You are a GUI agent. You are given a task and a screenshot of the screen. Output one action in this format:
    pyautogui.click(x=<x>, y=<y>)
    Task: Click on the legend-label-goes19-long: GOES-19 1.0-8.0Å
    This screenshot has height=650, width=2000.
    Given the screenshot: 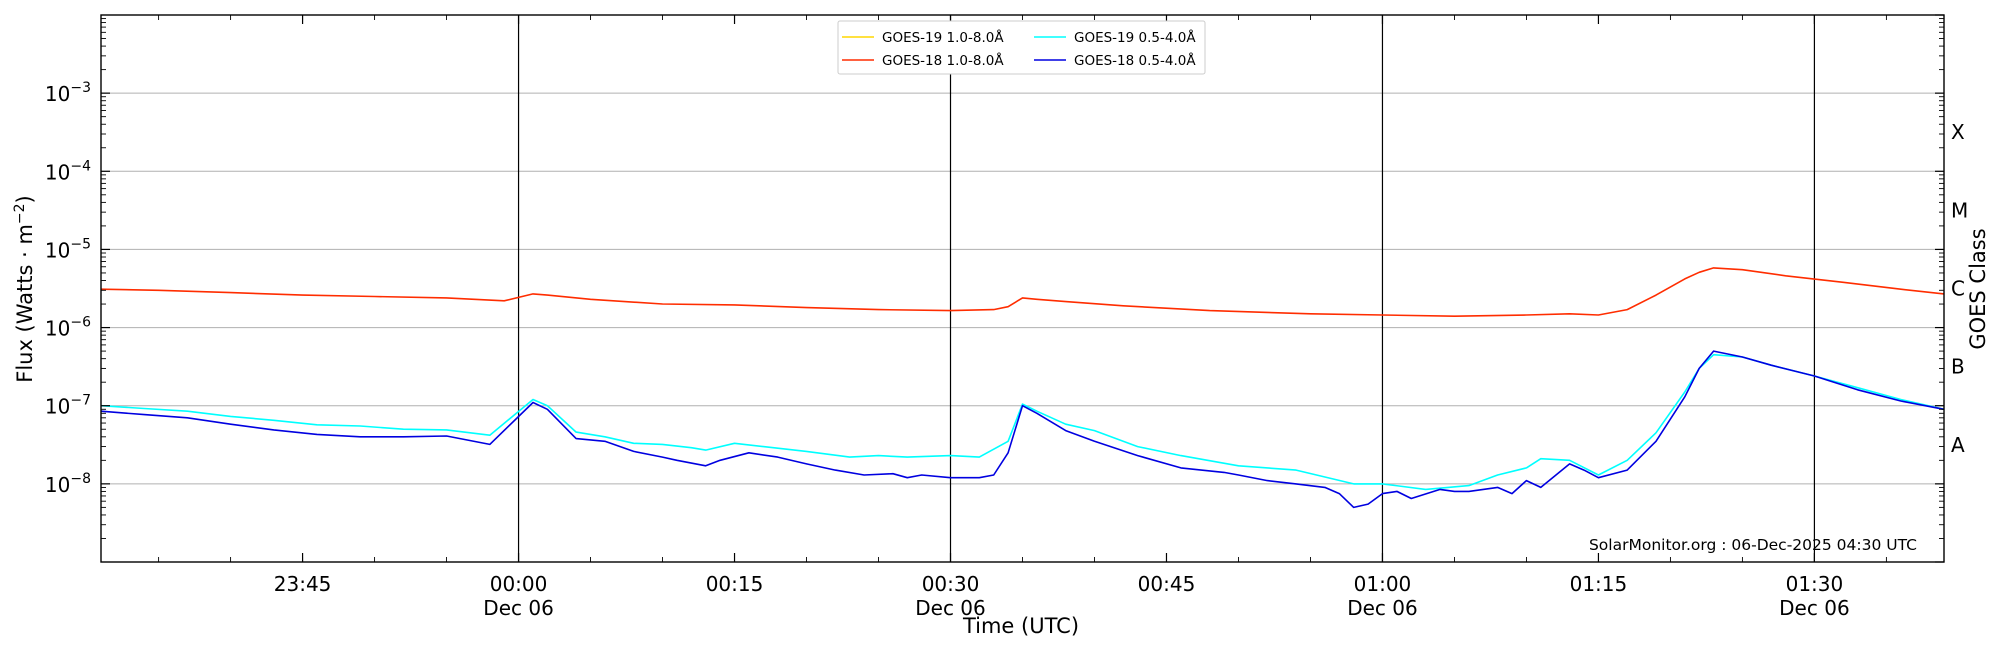 What is the action you would take?
    pyautogui.click(x=943, y=37)
    